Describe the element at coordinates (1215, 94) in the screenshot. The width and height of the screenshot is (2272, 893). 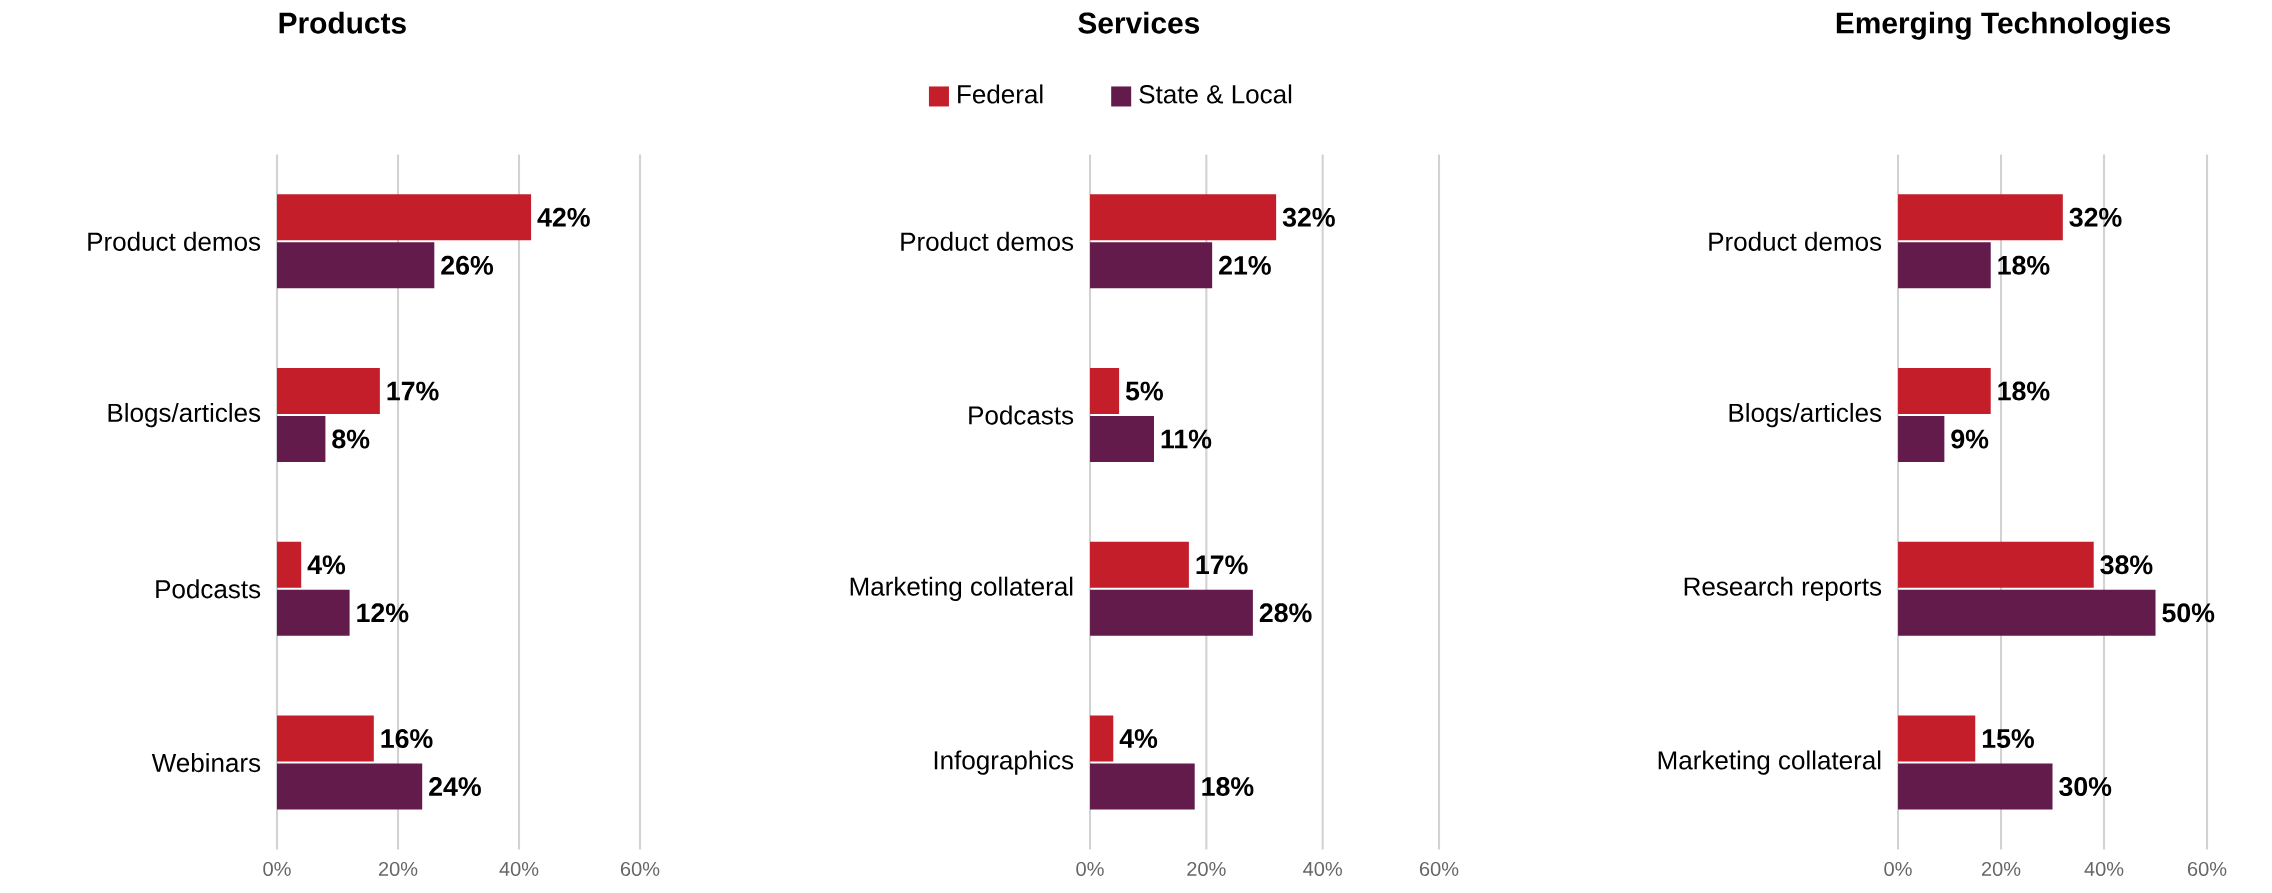
I see `legend-label: State & Local` at that location.